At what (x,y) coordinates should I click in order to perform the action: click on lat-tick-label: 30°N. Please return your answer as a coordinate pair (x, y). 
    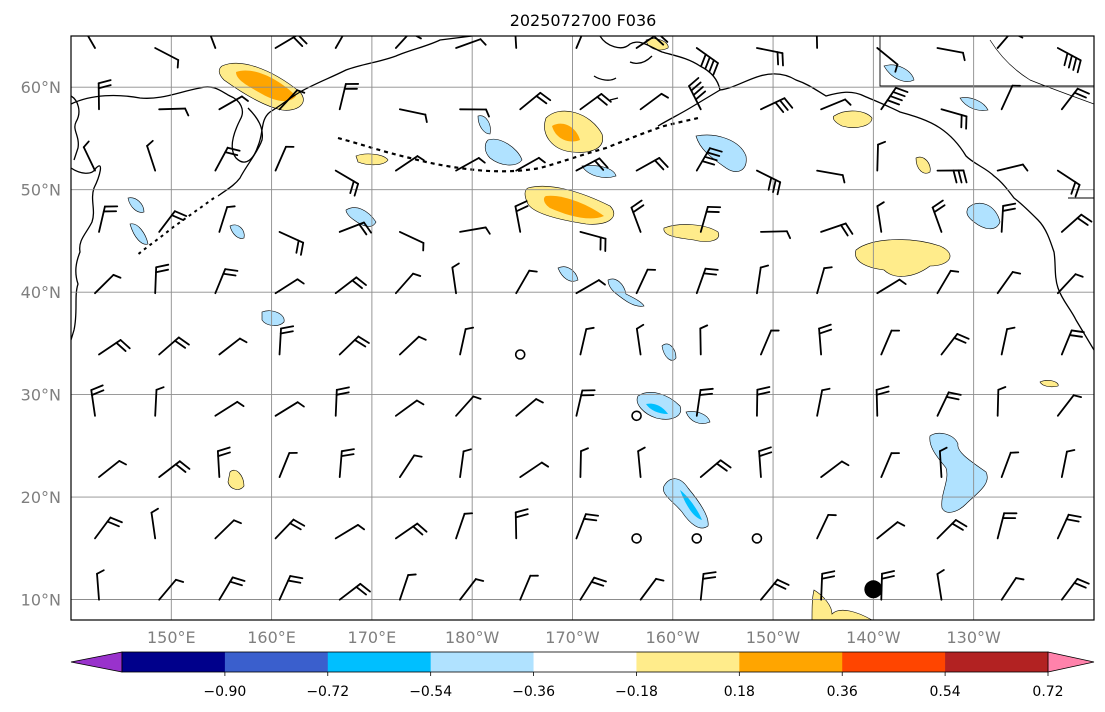
    Looking at the image, I should click on (41, 395).